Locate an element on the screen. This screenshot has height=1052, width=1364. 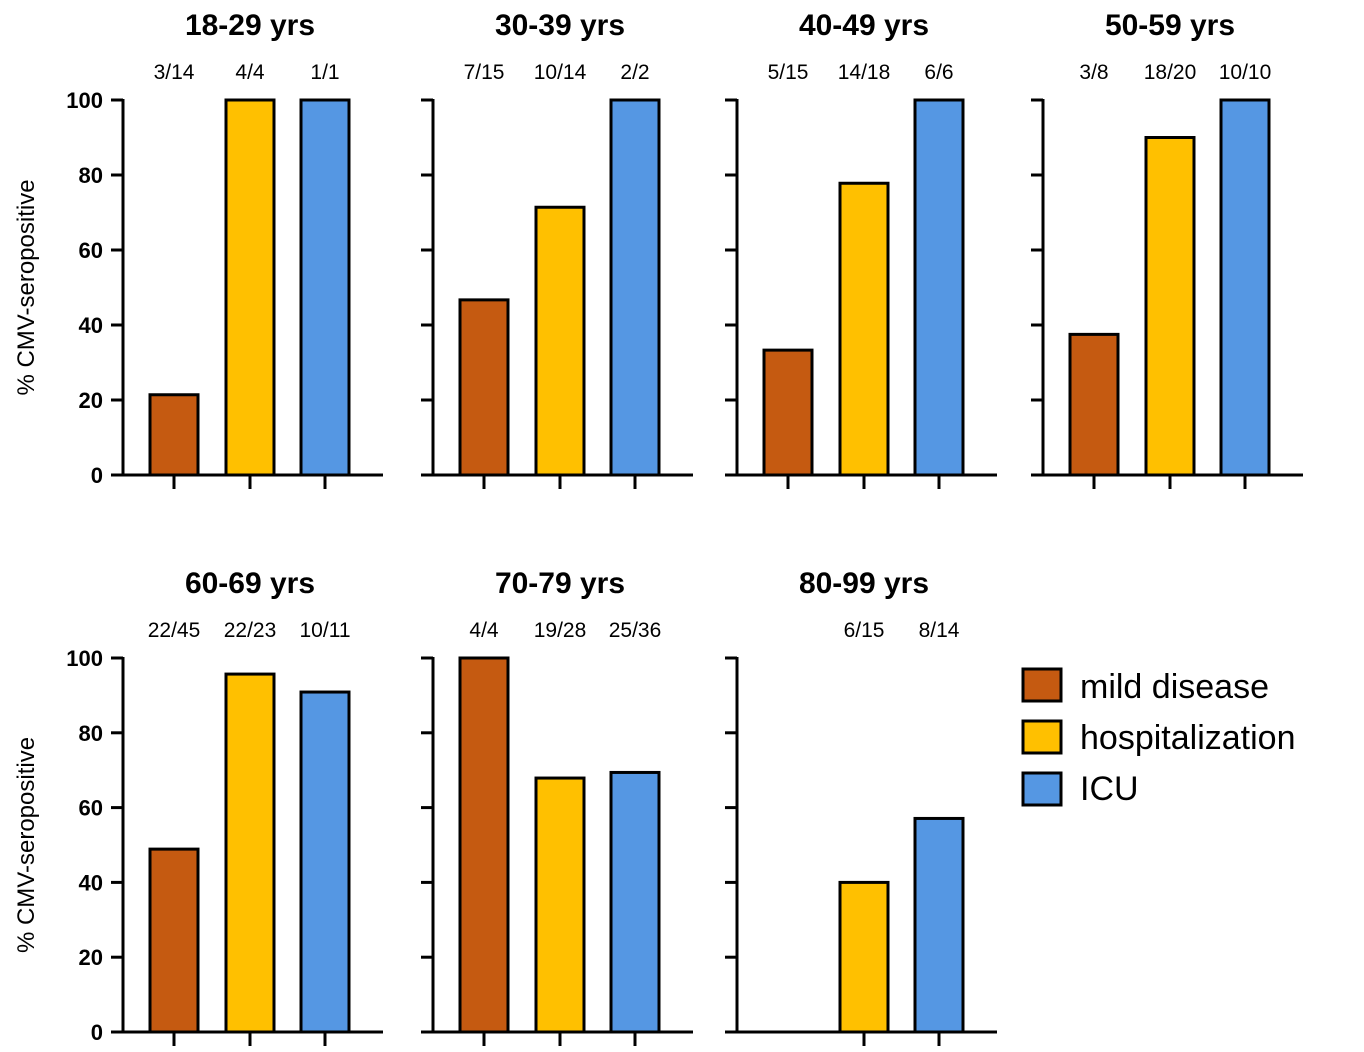
count-label-hospitalization: 18/20 is located at coordinates (1170, 72).